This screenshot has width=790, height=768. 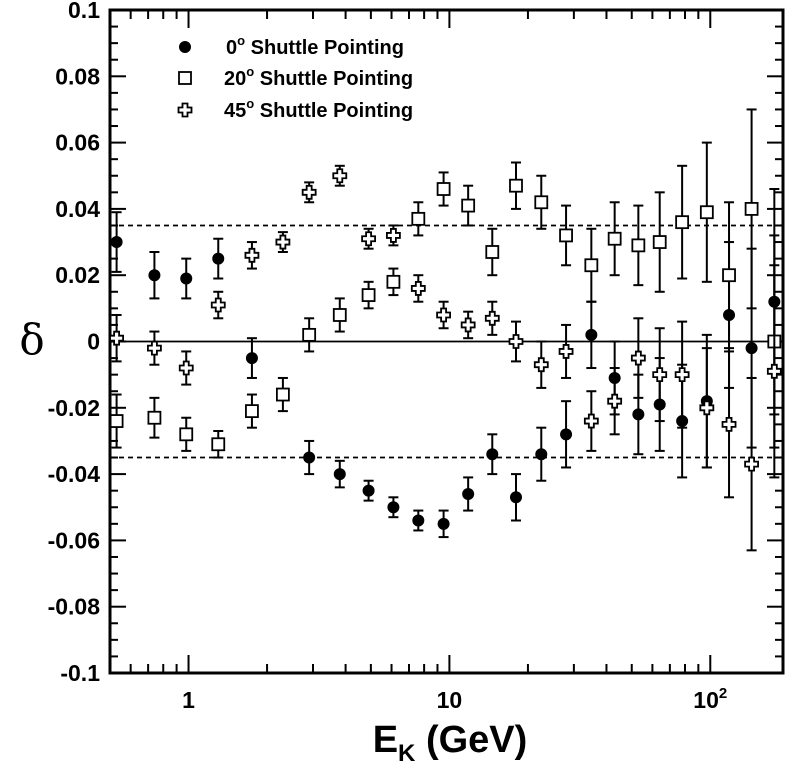 What do you see at coordinates (318, 77) in the screenshot?
I see `legend-label: 20o Shuttle Pointing` at bounding box center [318, 77].